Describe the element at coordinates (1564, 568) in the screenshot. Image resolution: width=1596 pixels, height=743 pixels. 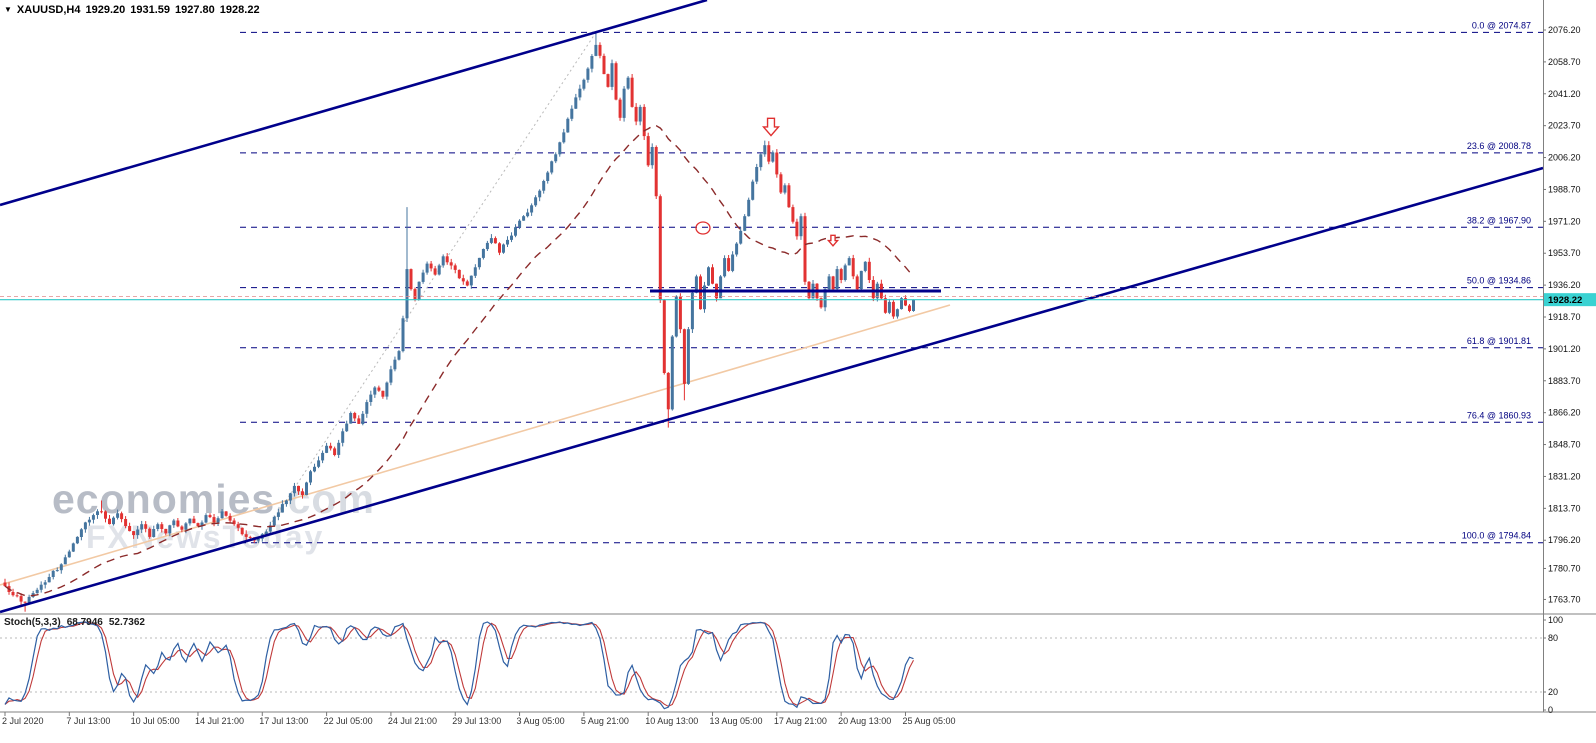
I see `price-axis-label: 1780.70` at that location.